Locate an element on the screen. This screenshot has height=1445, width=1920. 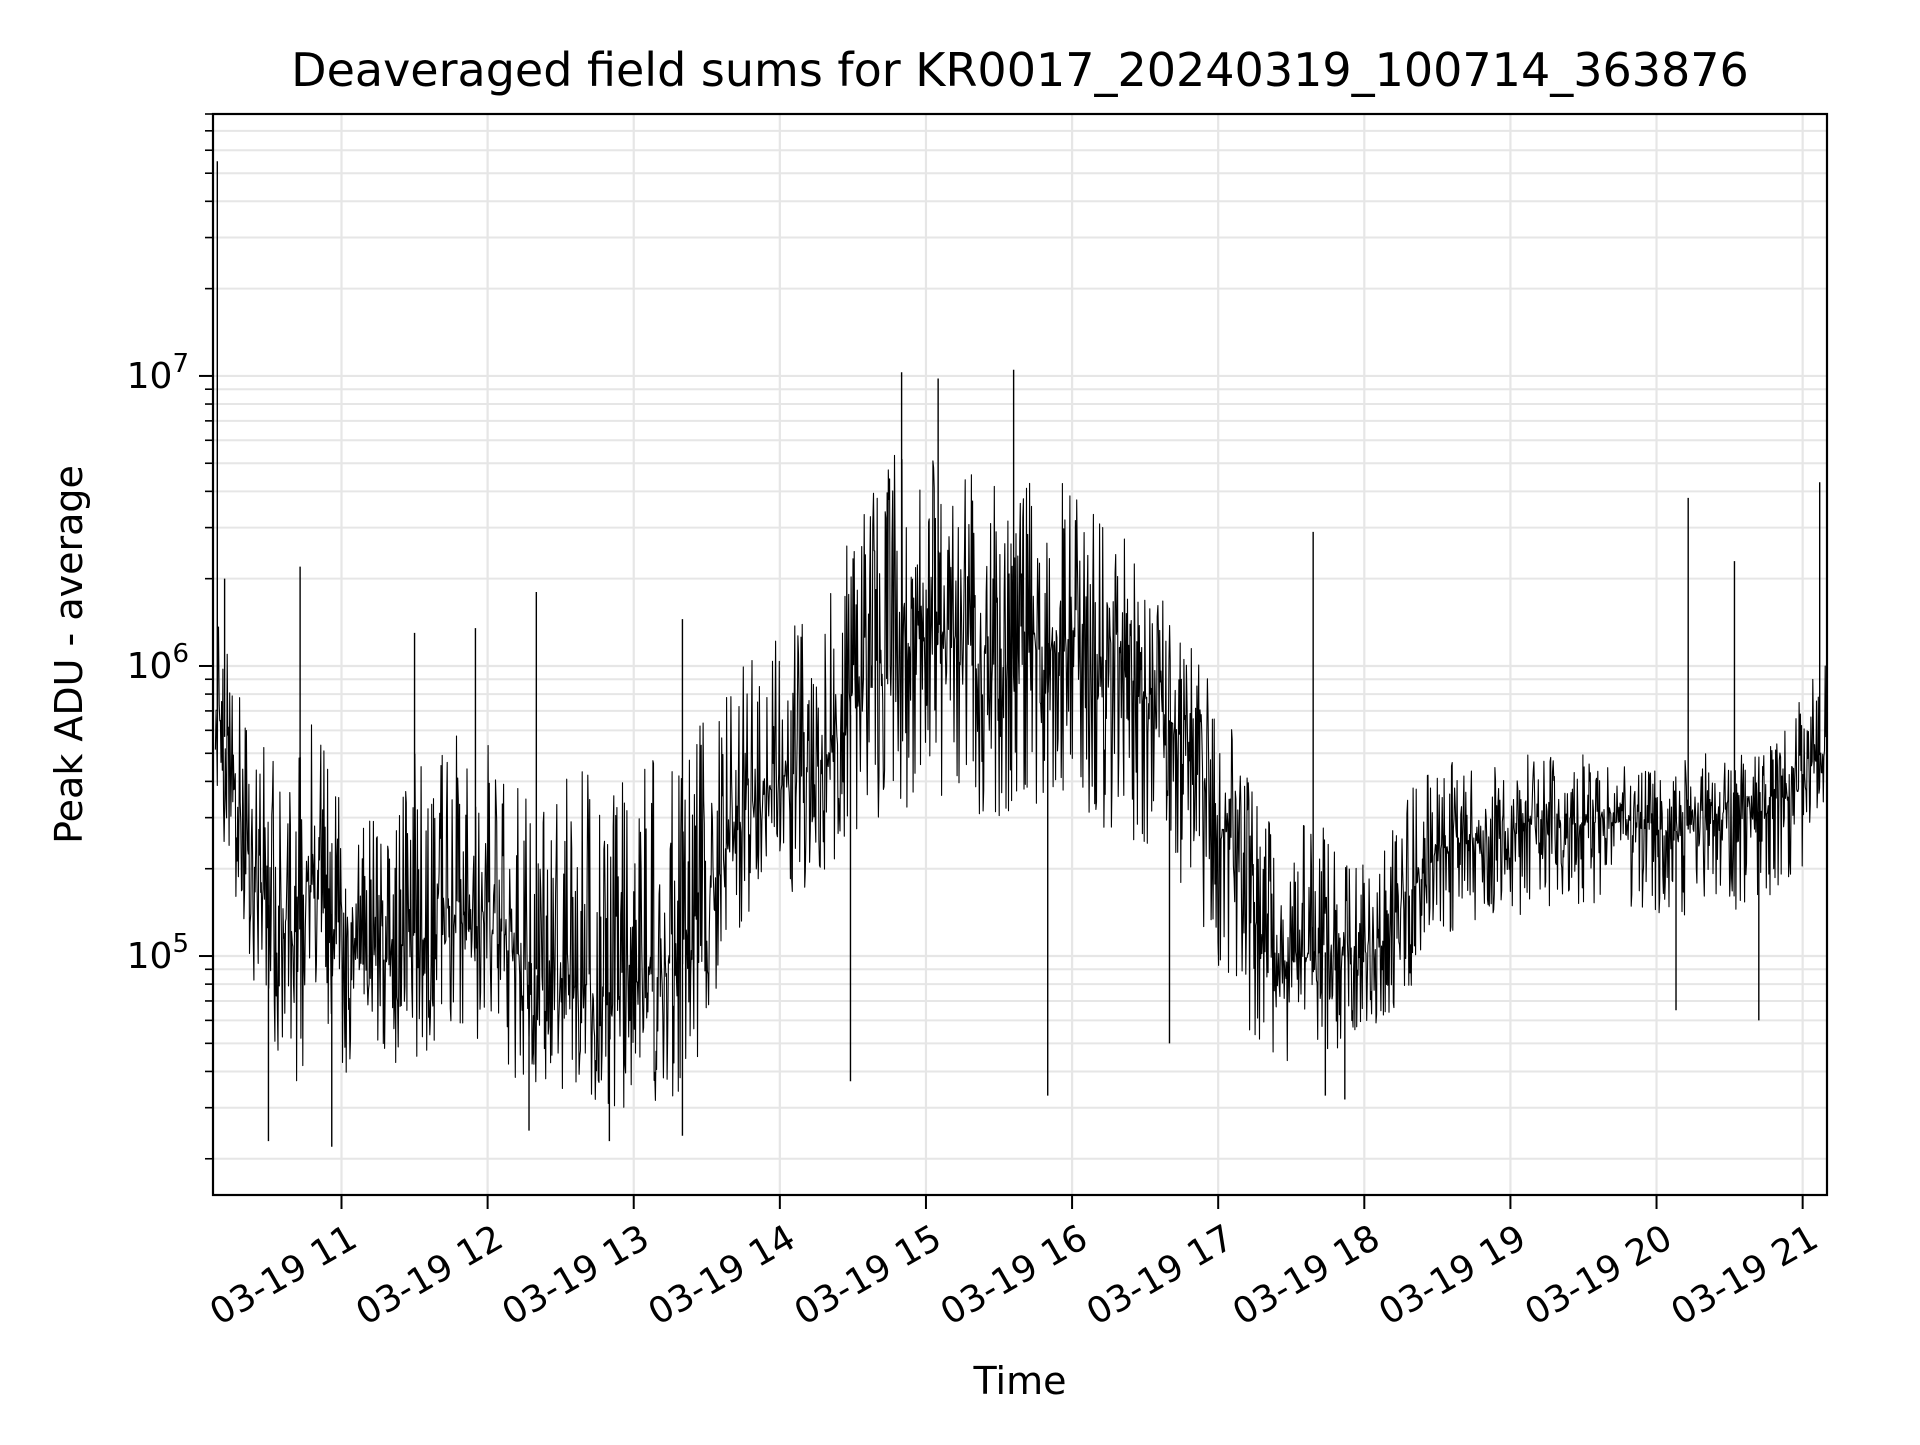
y-tick-label: 10⁷ is located at coordinates (158, 373).